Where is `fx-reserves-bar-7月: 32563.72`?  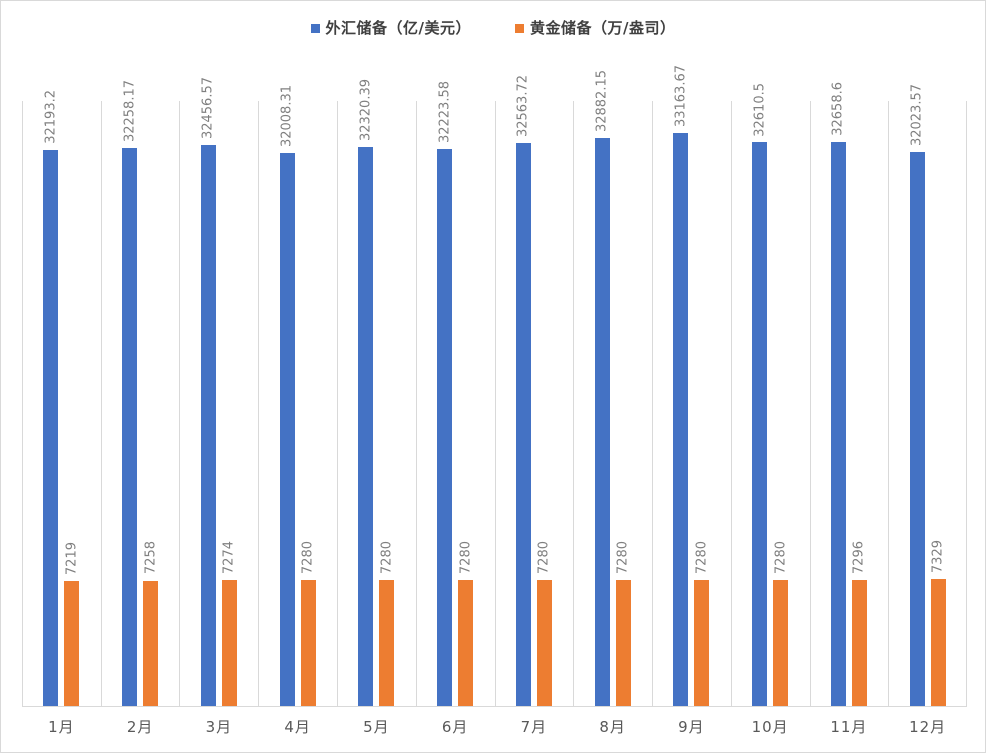 fx-reserves-bar-7月: 32563.72 is located at coordinates (523, 390).